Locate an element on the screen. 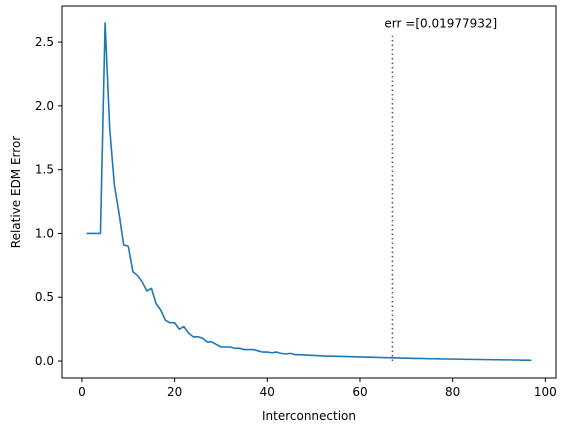 The height and width of the screenshot is (436, 572). x-tick-label: 80 is located at coordinates (452, 392).